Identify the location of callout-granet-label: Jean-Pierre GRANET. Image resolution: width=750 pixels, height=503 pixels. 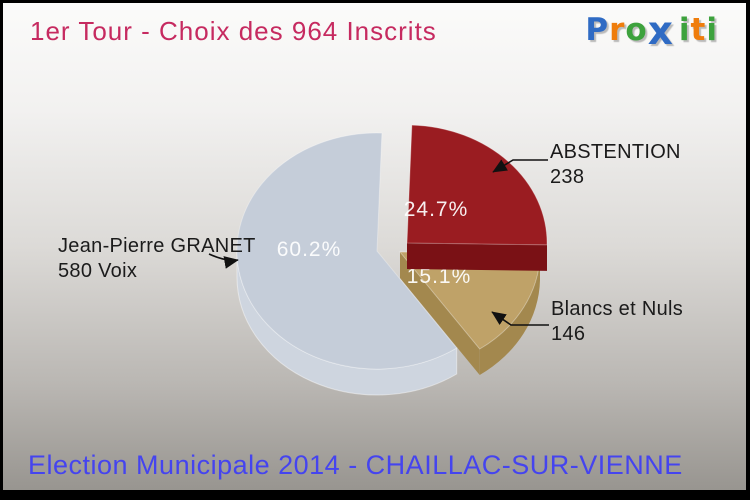
(157, 246).